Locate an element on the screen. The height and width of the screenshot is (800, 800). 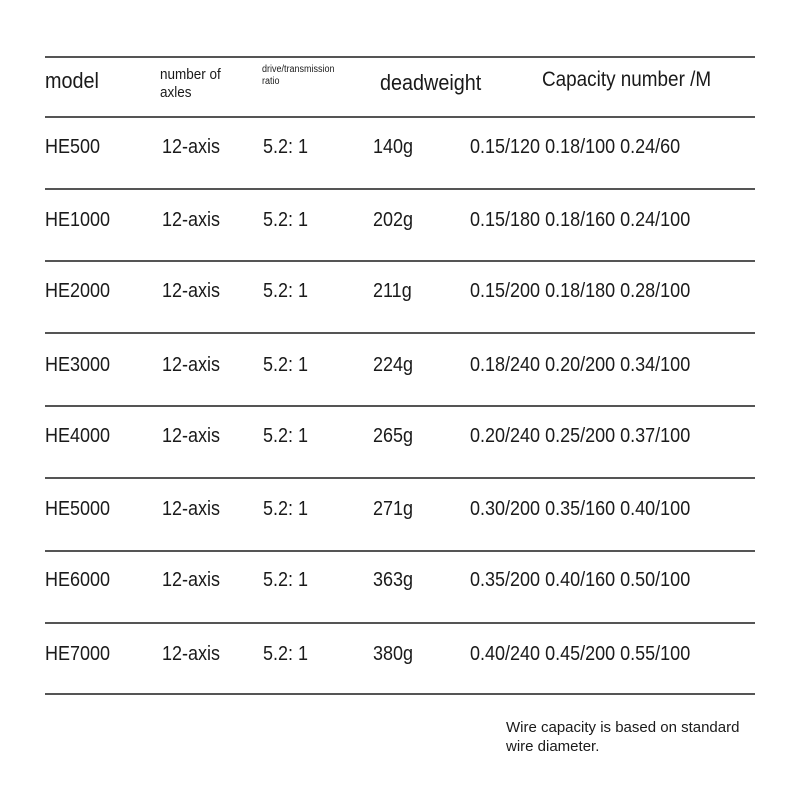
header-ratio: drive/transmission ratio is located at coordinates (298, 76).